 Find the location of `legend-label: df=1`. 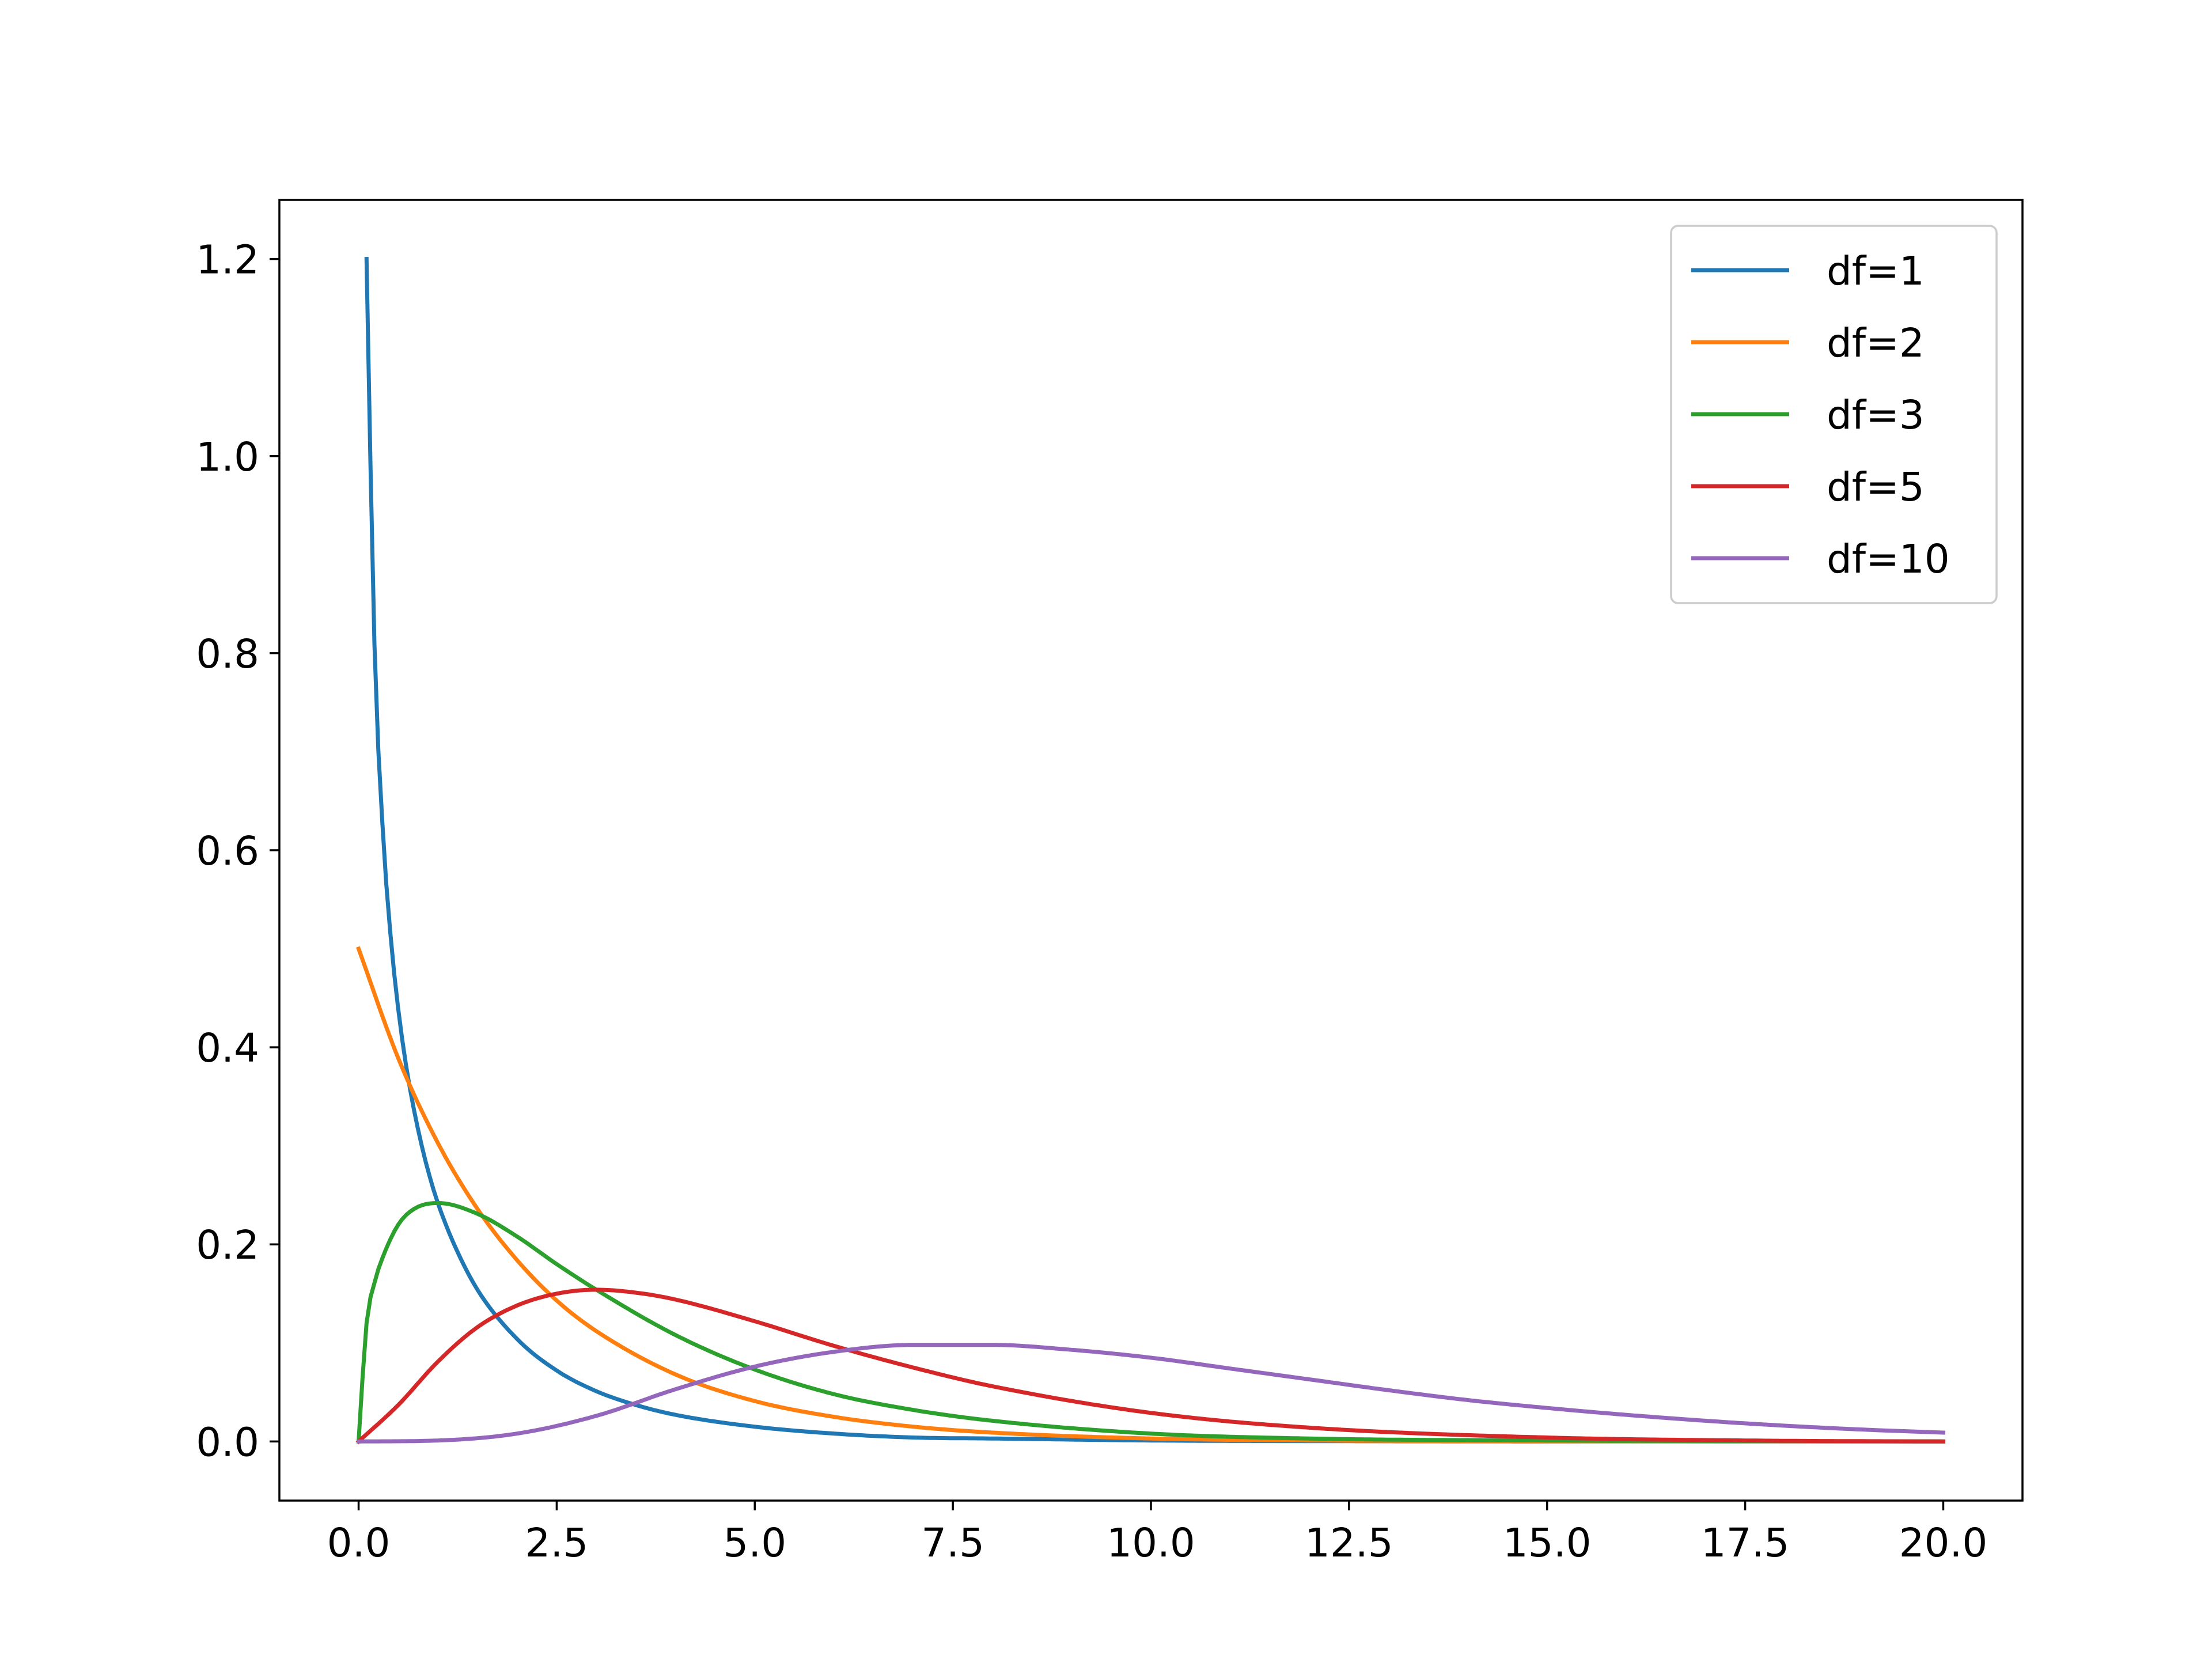

legend-label: df=1 is located at coordinates (1876, 271).